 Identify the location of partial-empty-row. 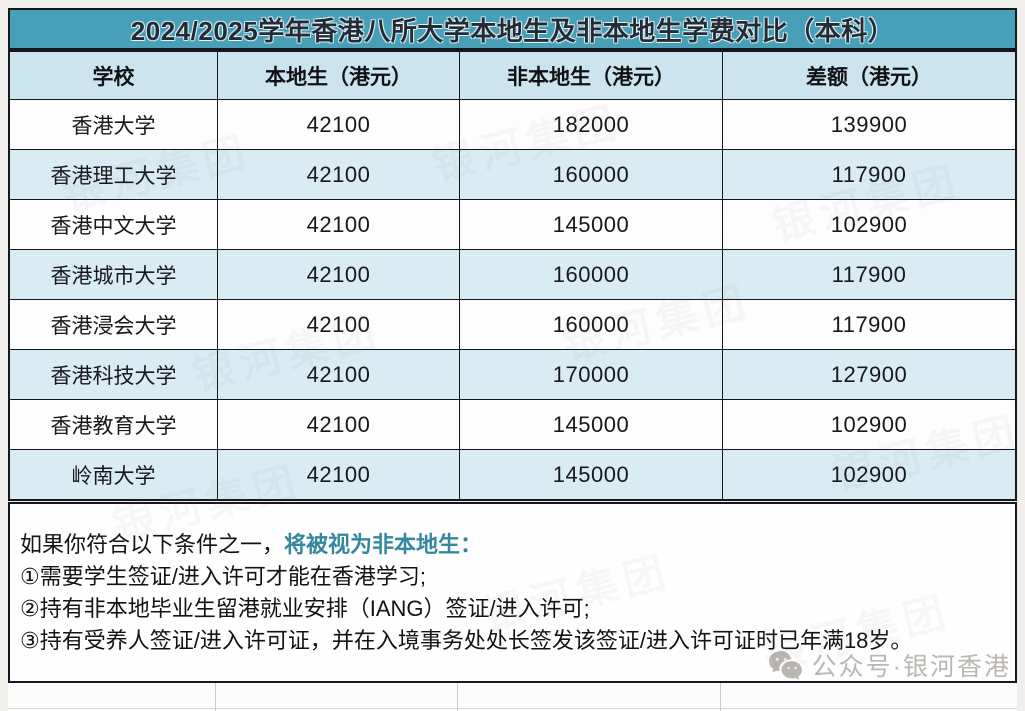
(512, 697).